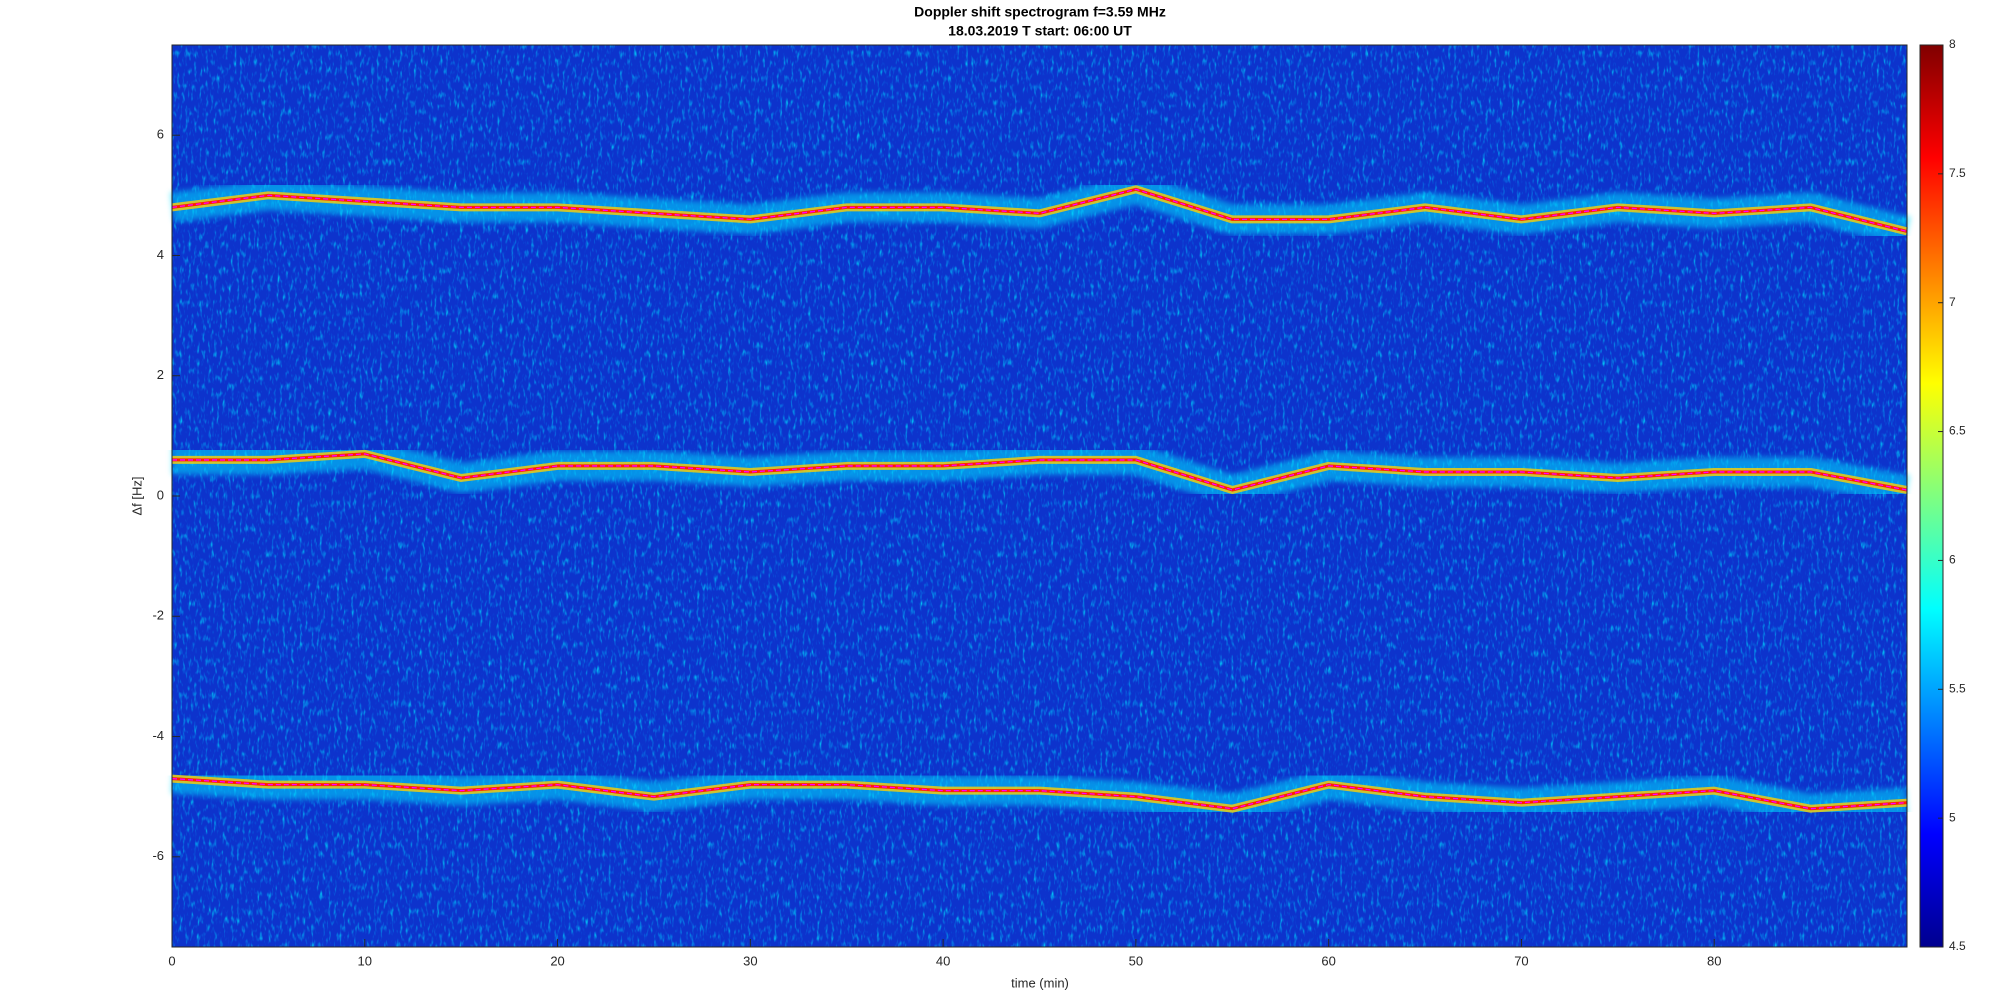  Describe the element at coordinates (1040, 31) in the screenshot. I see `chart-subtitle: 18.03.2019 T start: 06:00 UT` at that location.